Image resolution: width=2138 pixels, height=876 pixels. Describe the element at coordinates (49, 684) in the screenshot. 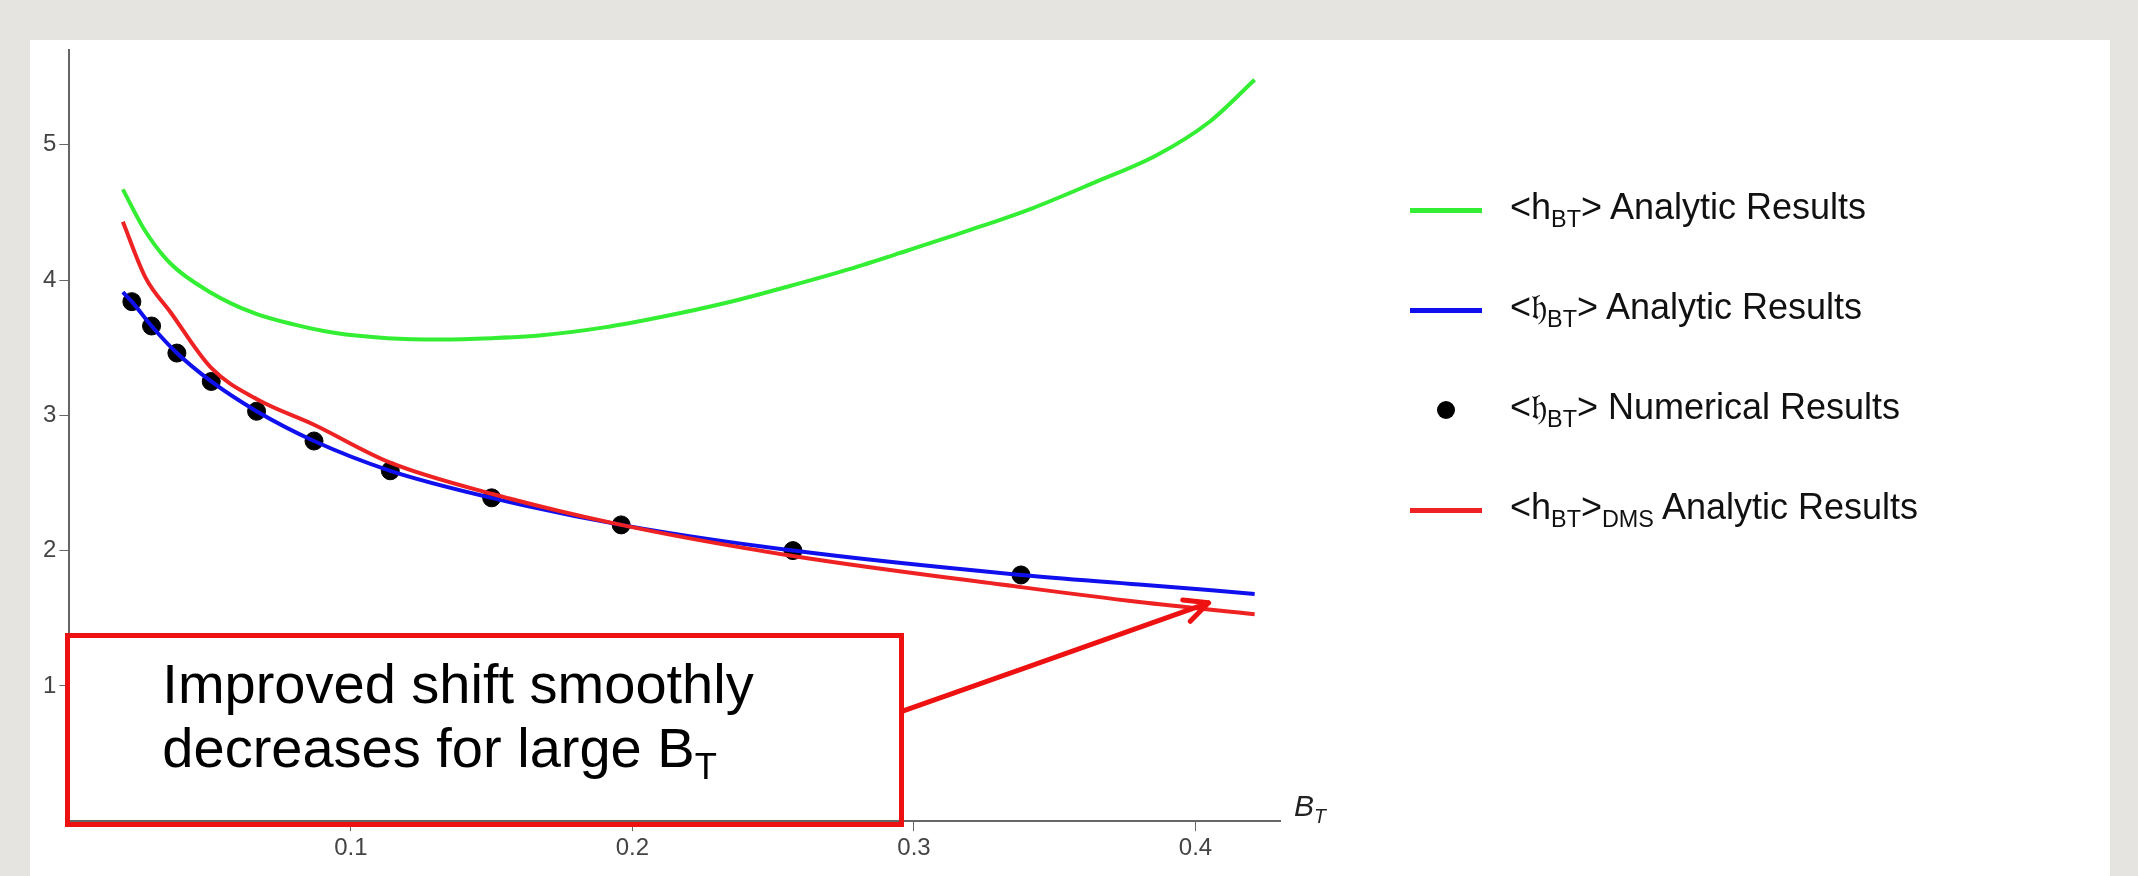

I see `y-tick-label: 1` at that location.